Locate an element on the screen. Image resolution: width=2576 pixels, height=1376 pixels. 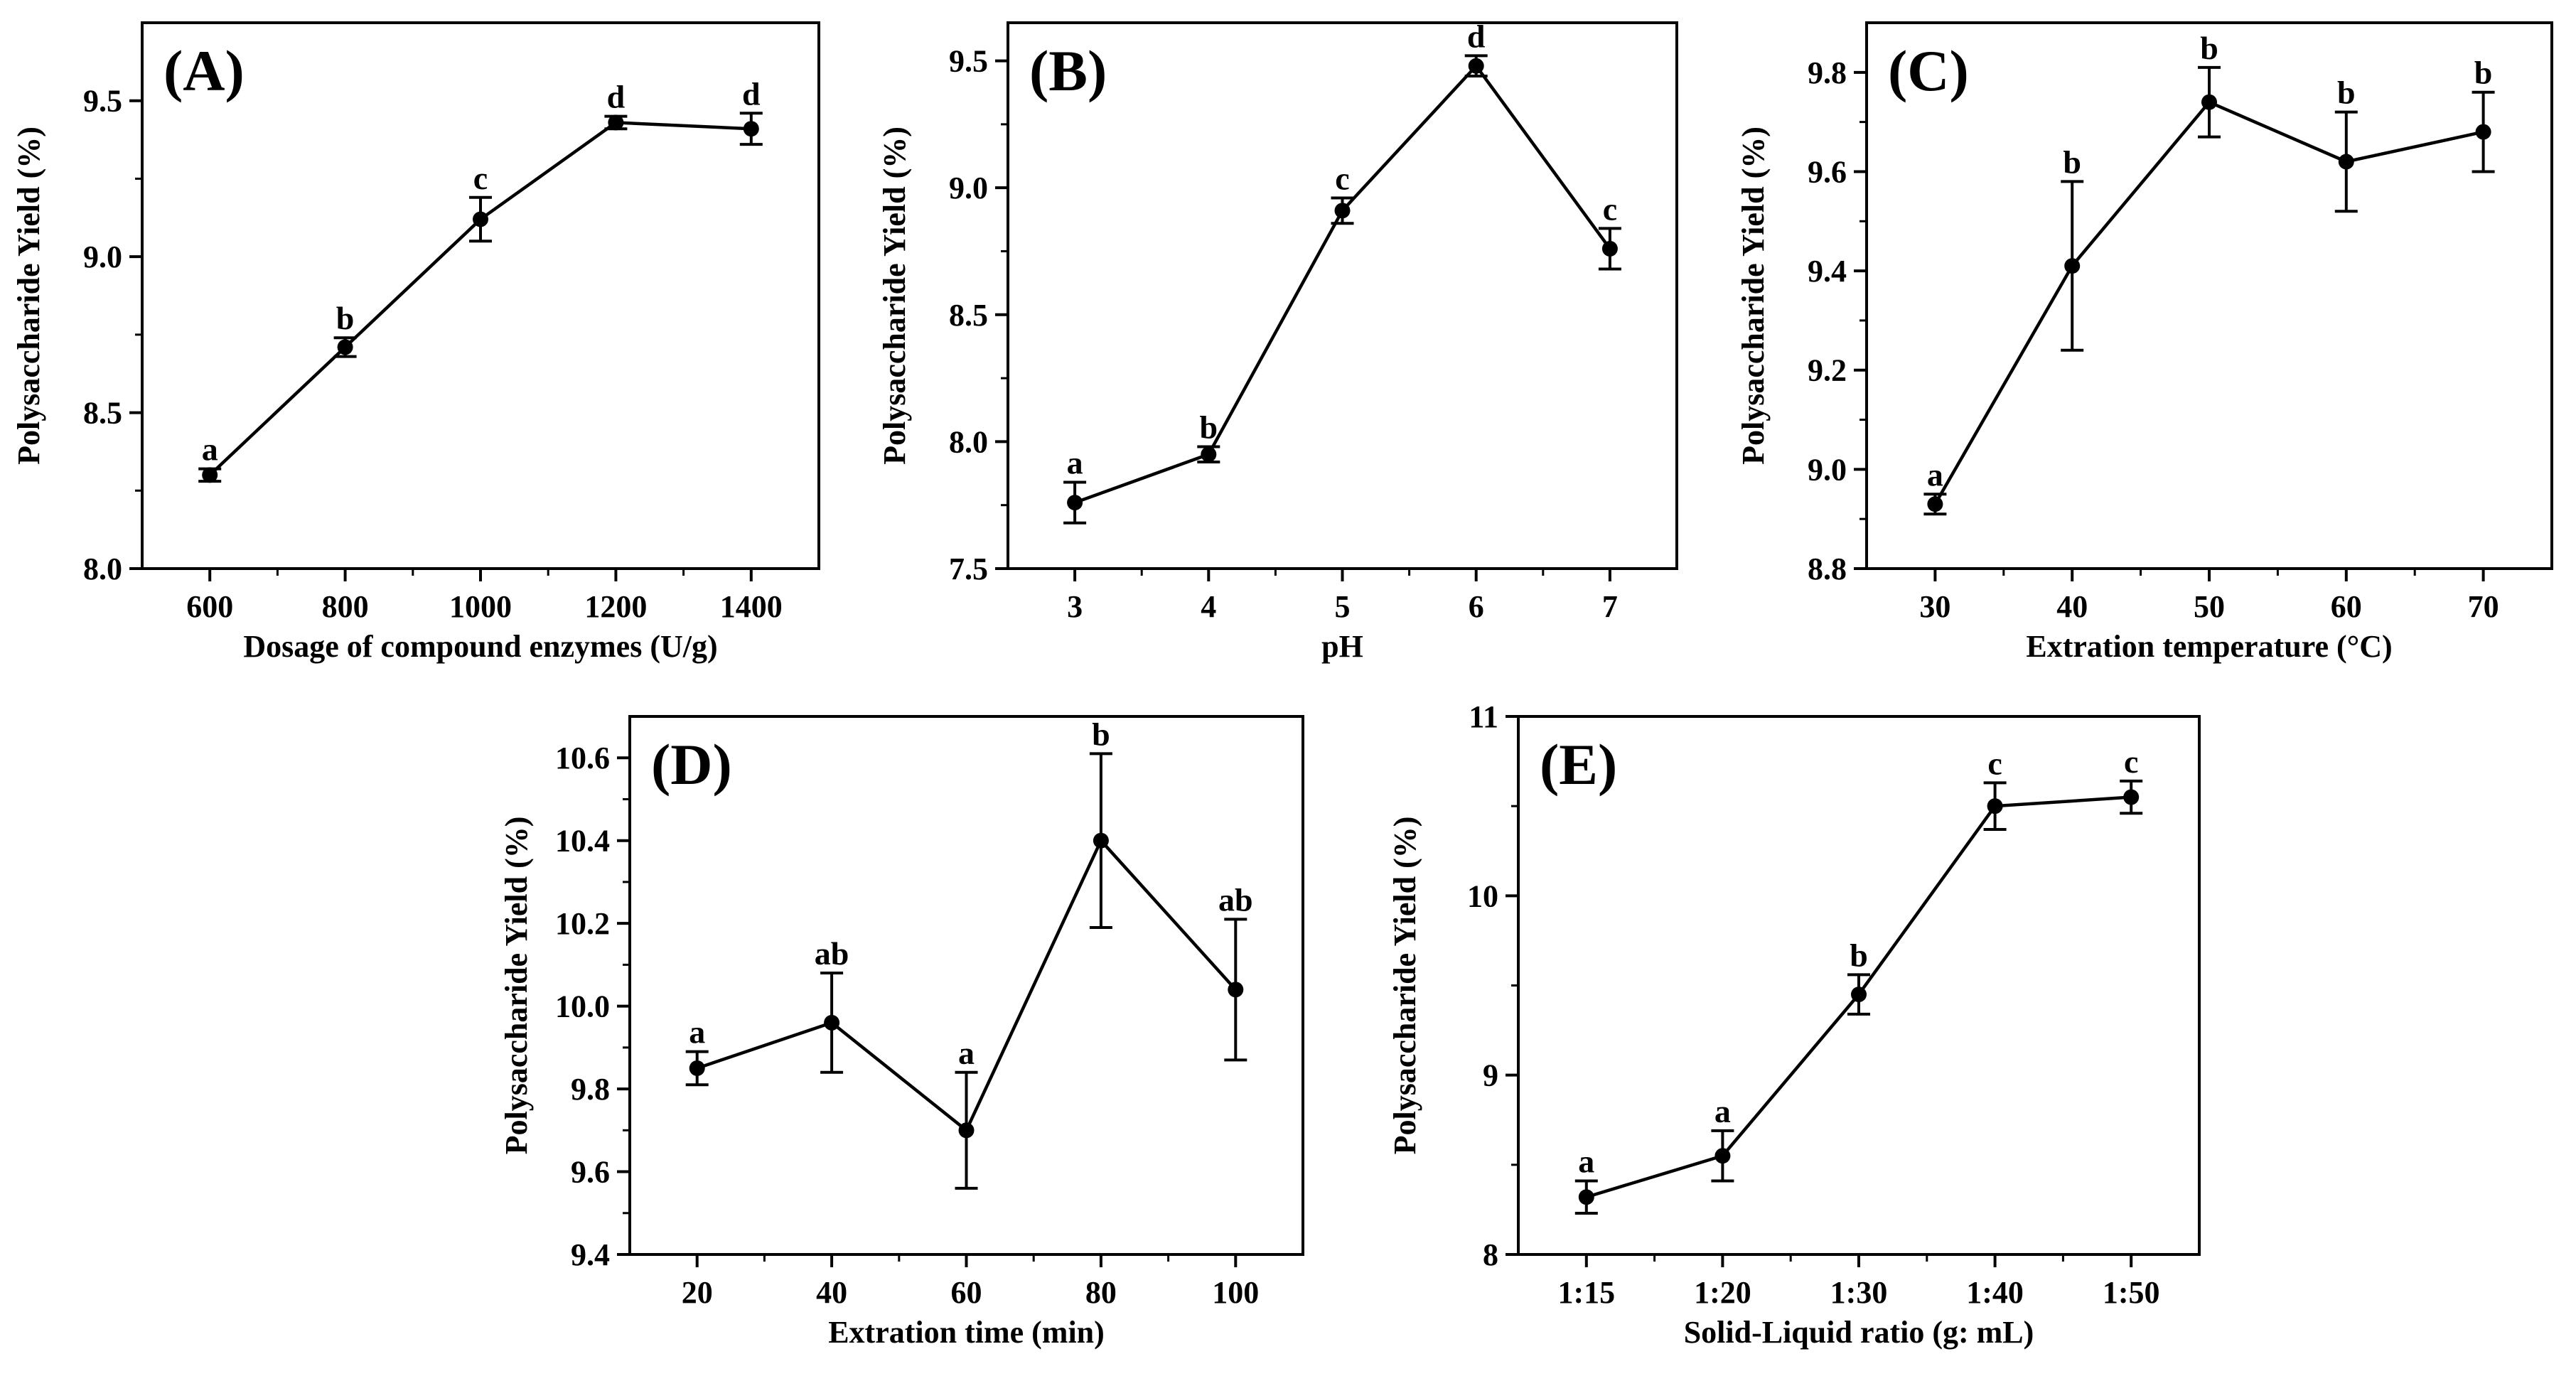
panel-label: (C) is located at coordinates (1928, 70).